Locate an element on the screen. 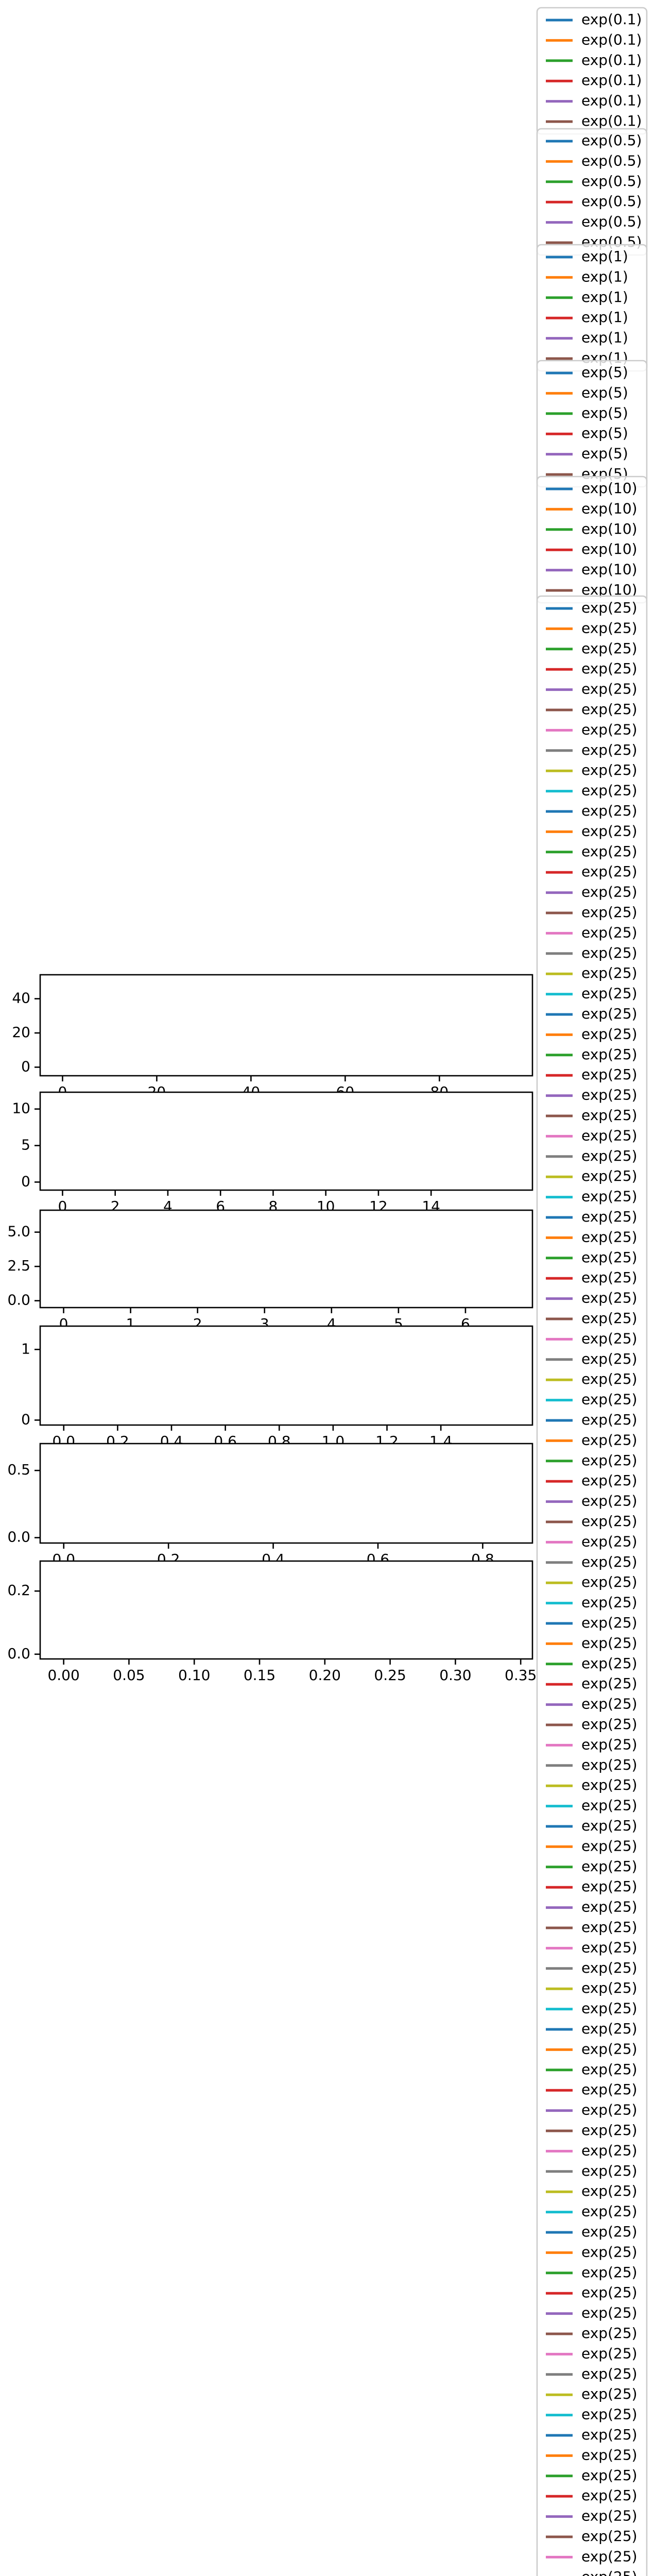 The image size is (655, 2576). y-tick-label: 0.2 is located at coordinates (19, 1590).